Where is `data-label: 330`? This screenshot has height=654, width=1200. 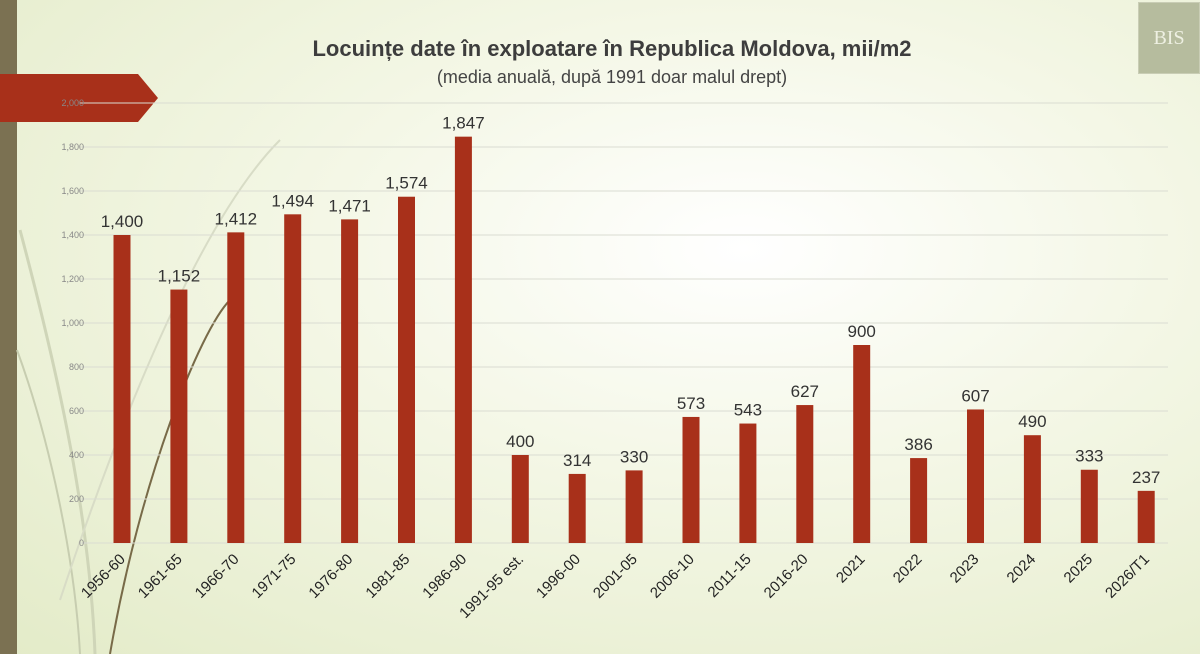 data-label: 330 is located at coordinates (634, 456).